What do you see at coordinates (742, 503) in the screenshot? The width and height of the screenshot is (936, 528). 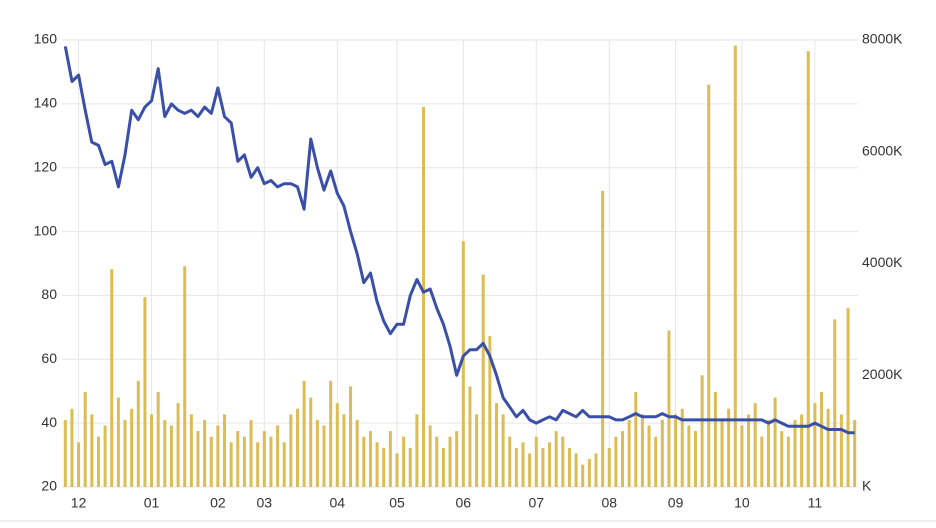 I see `x-tick-label: 10` at bounding box center [742, 503].